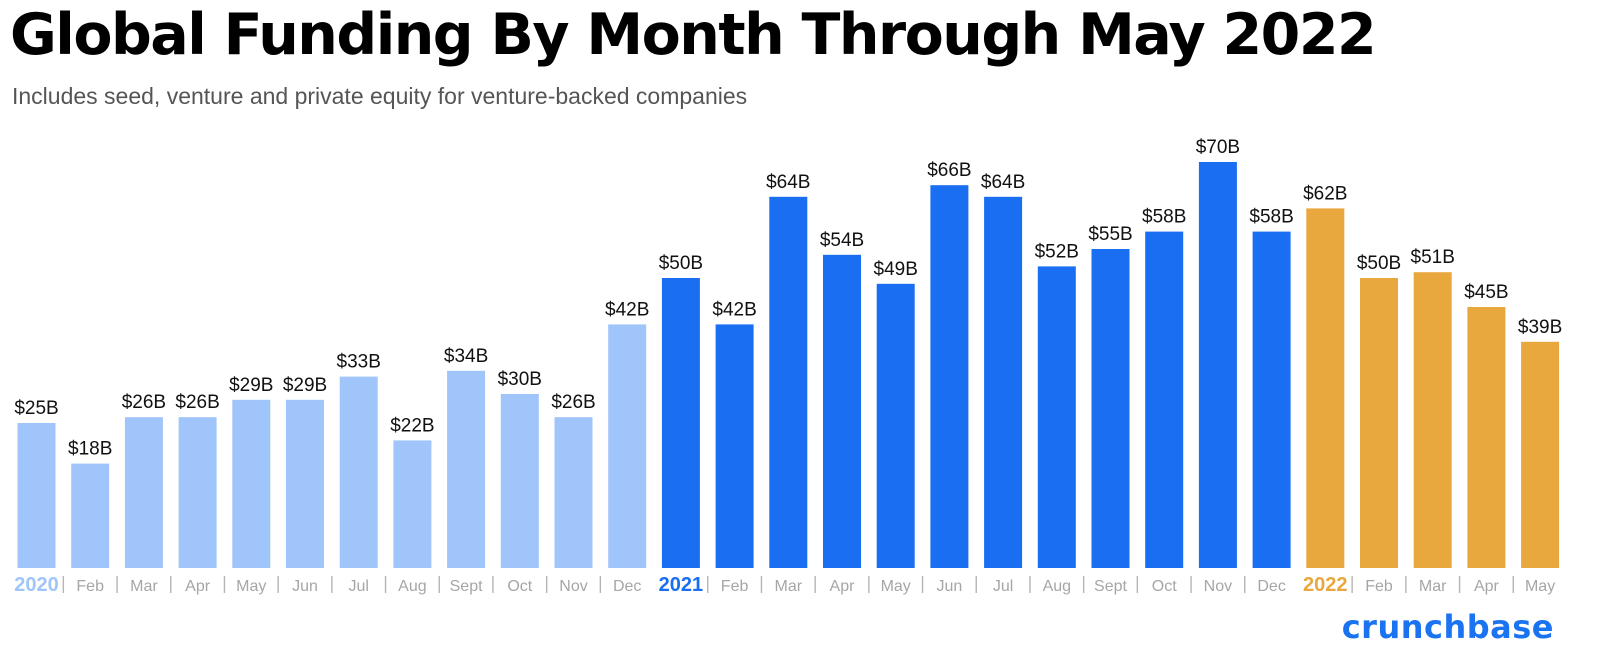 This screenshot has width=1600, height=670. Describe the element at coordinates (896, 269) in the screenshot. I see `value-label-16: $49B` at that location.